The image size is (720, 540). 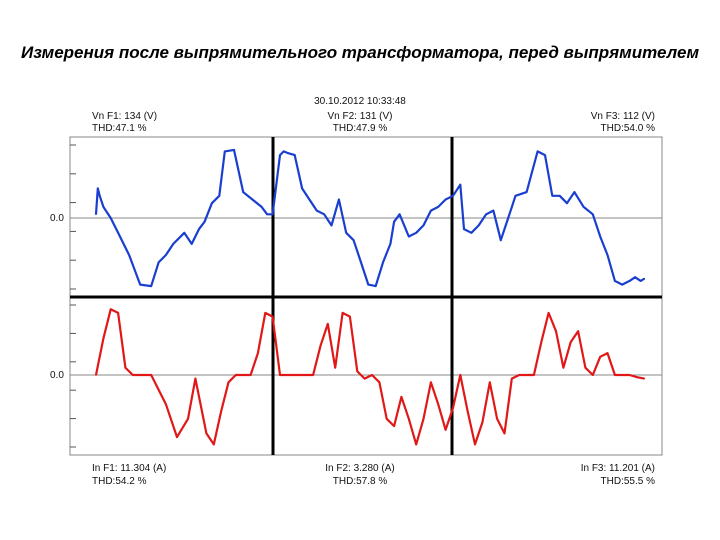 I want to click on current-label-f3: In F3: 11.201 (A), so click(x=618, y=468).